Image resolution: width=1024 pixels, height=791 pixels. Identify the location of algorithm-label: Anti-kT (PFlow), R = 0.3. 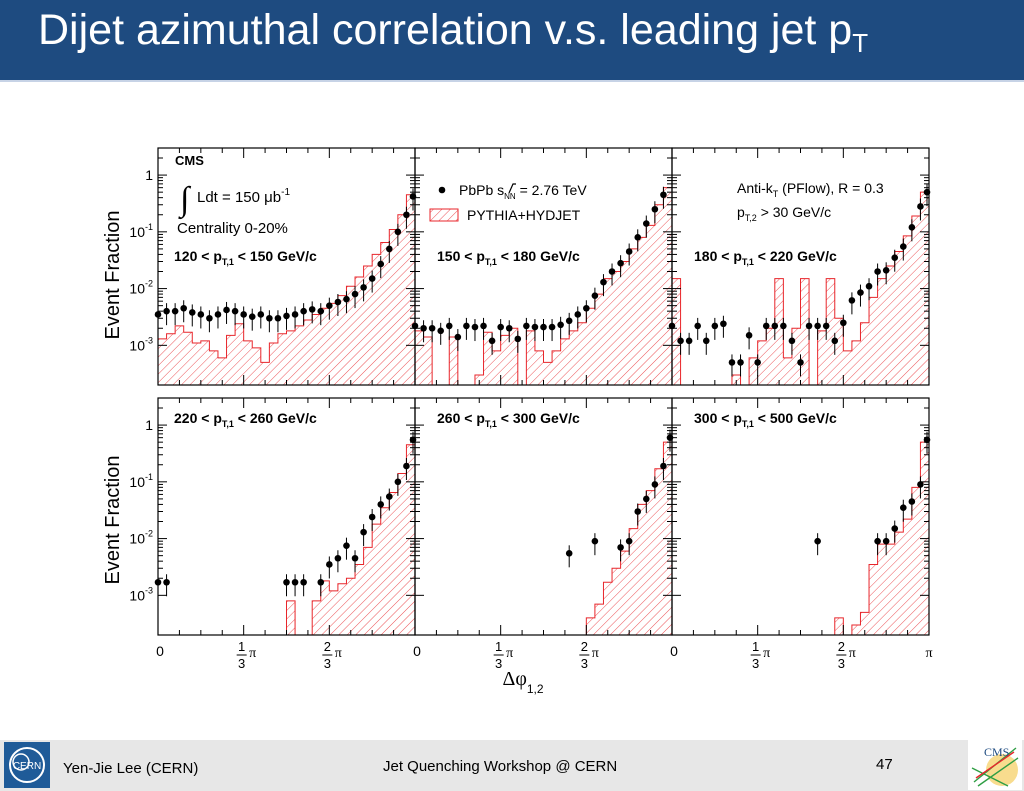
(810, 189).